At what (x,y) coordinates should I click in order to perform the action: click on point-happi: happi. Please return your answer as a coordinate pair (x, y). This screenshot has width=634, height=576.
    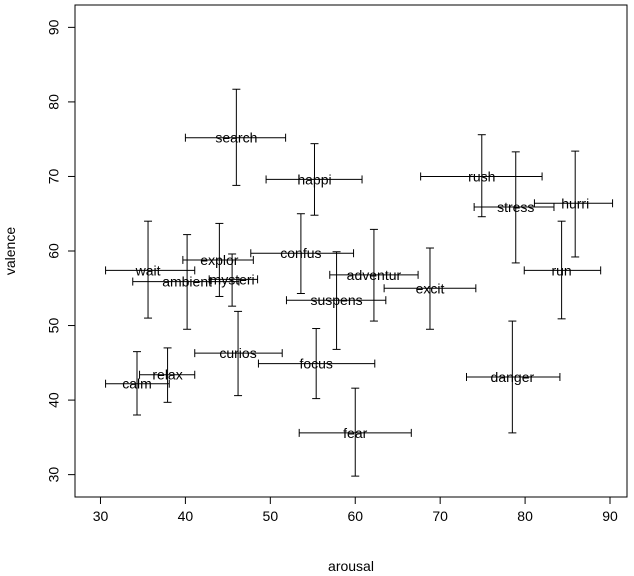
    Looking at the image, I should click on (314, 179).